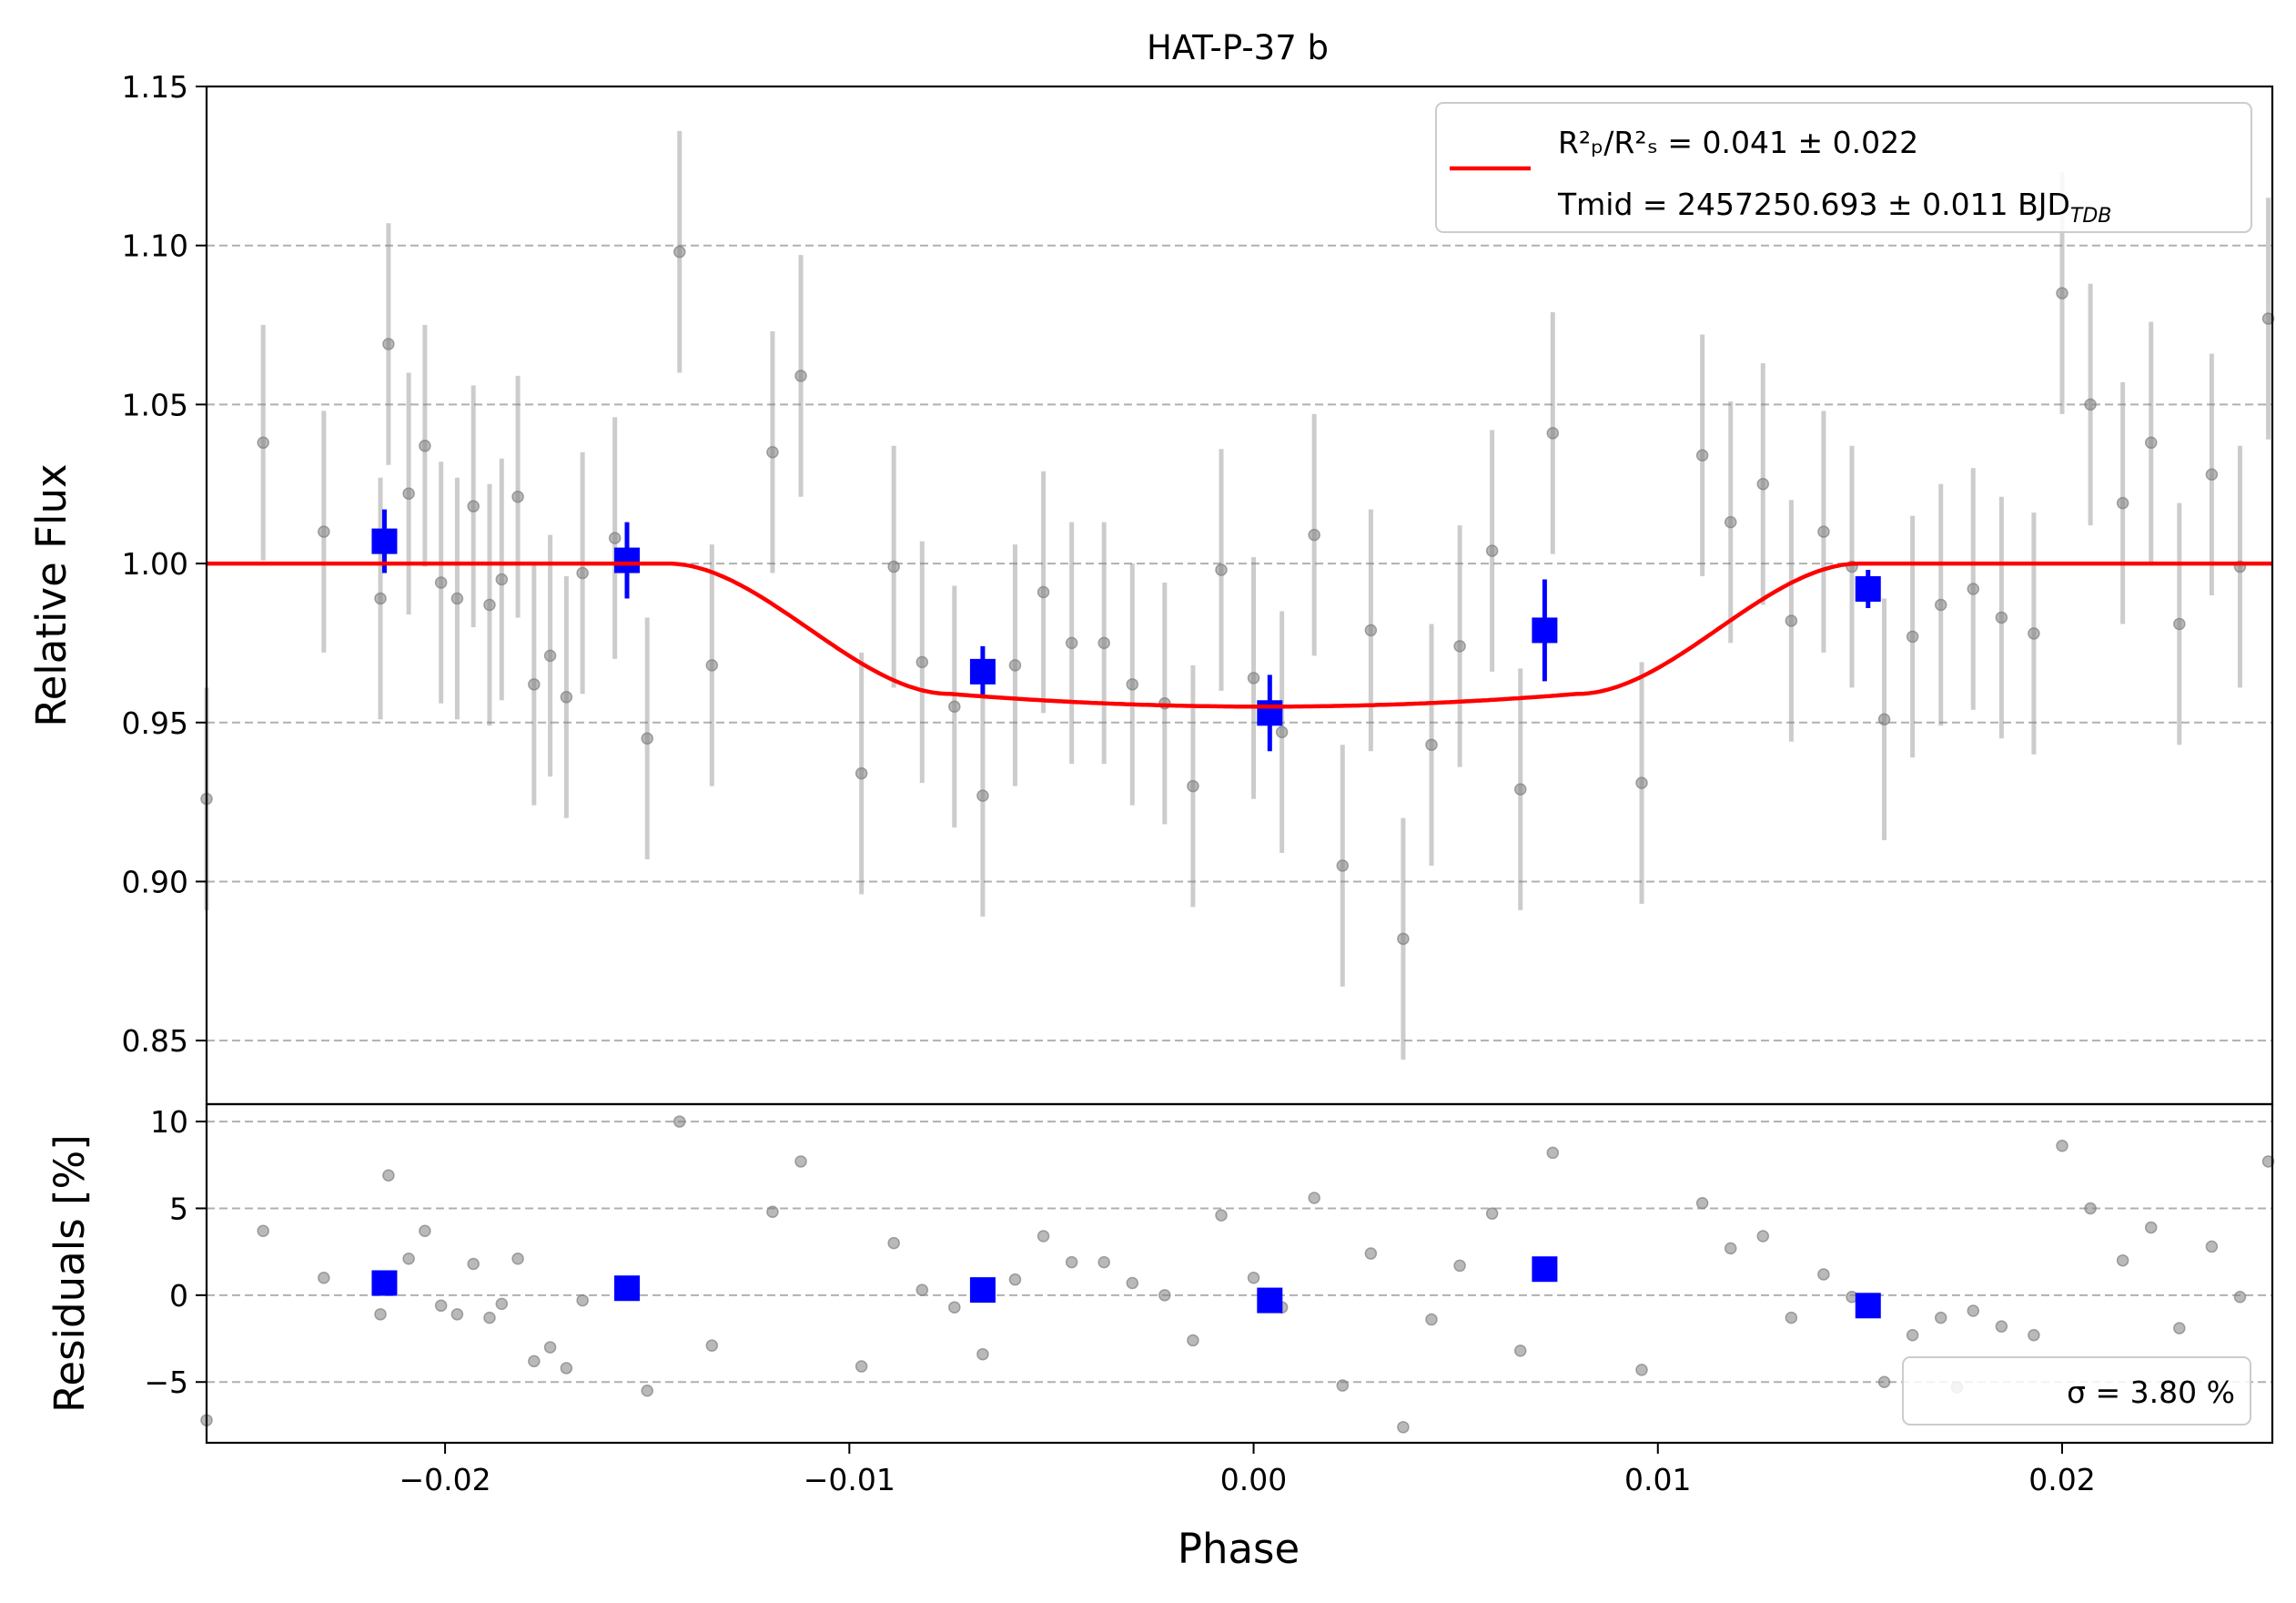 Image resolution: width=2296 pixels, height=1603 pixels. What do you see at coordinates (1254, 1479) in the screenshot?
I see `x-tick-label: 0.00` at bounding box center [1254, 1479].